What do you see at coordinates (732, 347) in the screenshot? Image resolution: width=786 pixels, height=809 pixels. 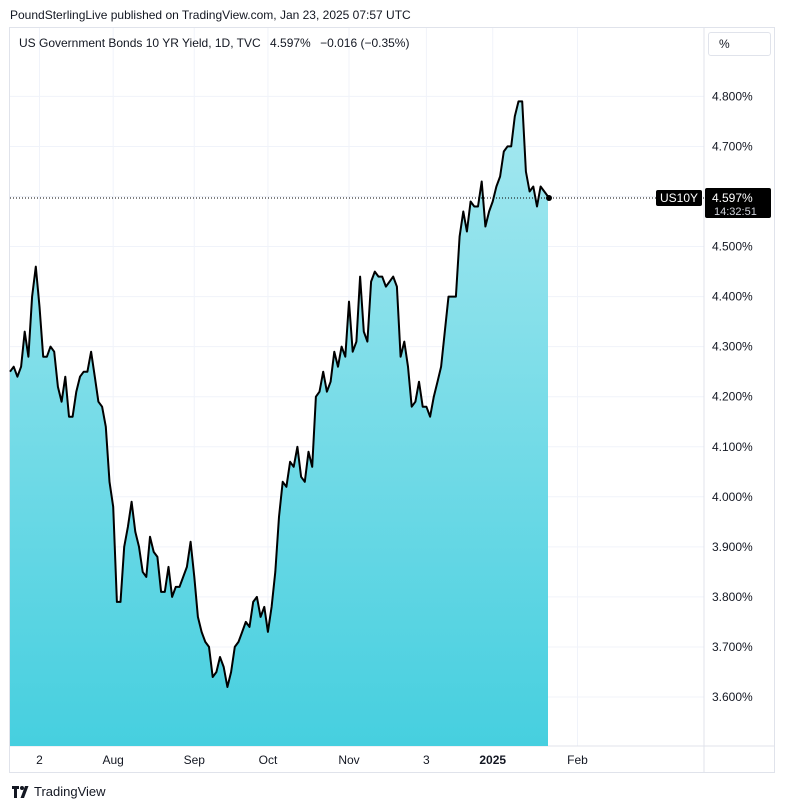 I see `y-tick-label: 4.300%` at bounding box center [732, 347].